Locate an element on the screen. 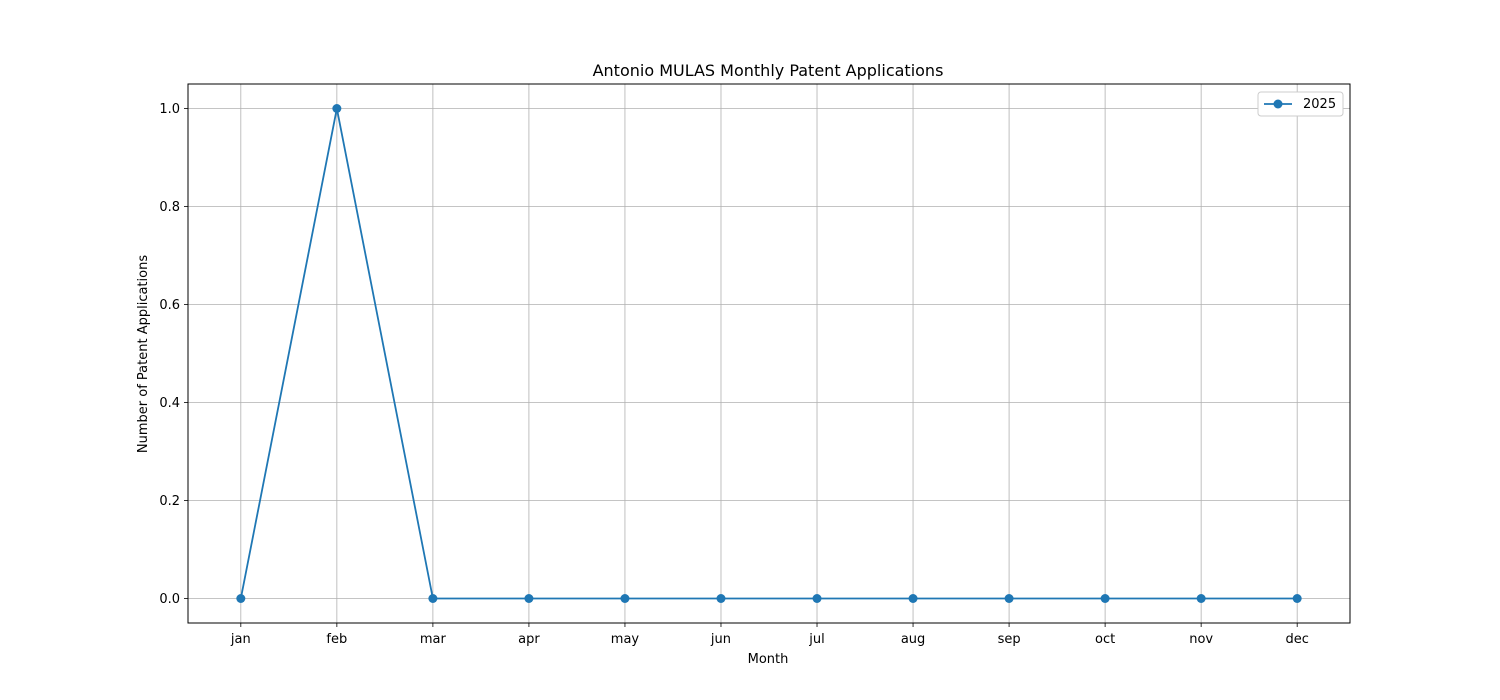 The height and width of the screenshot is (700, 1500). x-tick-label: may is located at coordinates (625, 639).